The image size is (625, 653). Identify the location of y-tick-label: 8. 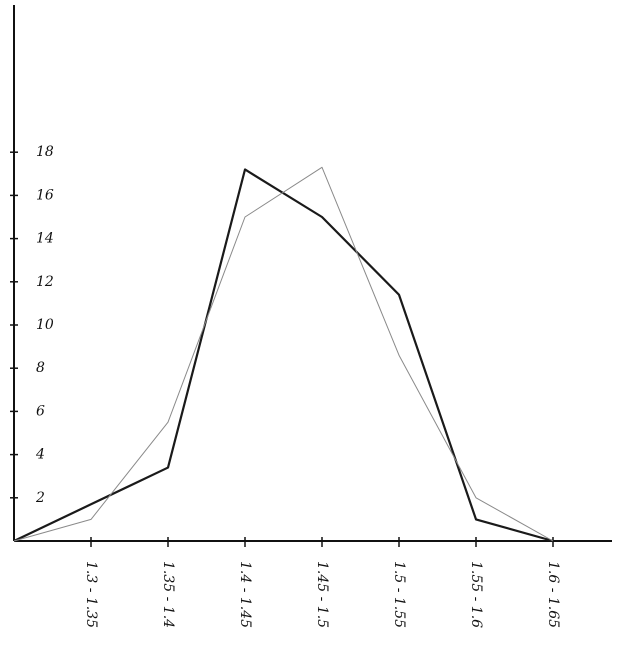
(40, 368).